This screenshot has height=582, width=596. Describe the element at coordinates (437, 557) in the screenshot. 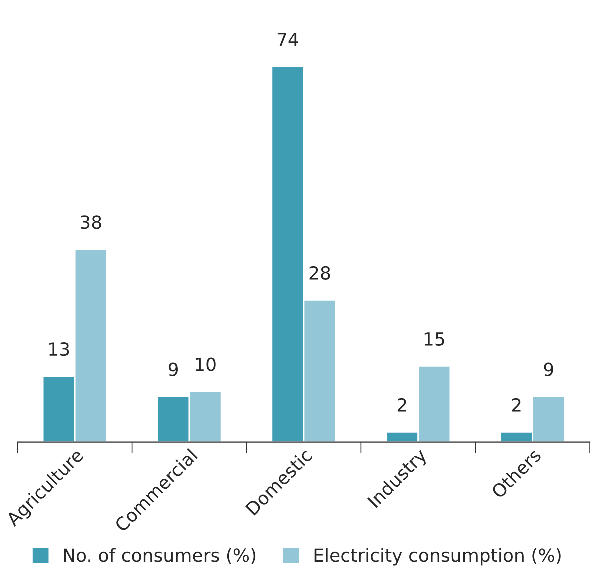

I see `legend-label: Electricity consumption (%)` at that location.